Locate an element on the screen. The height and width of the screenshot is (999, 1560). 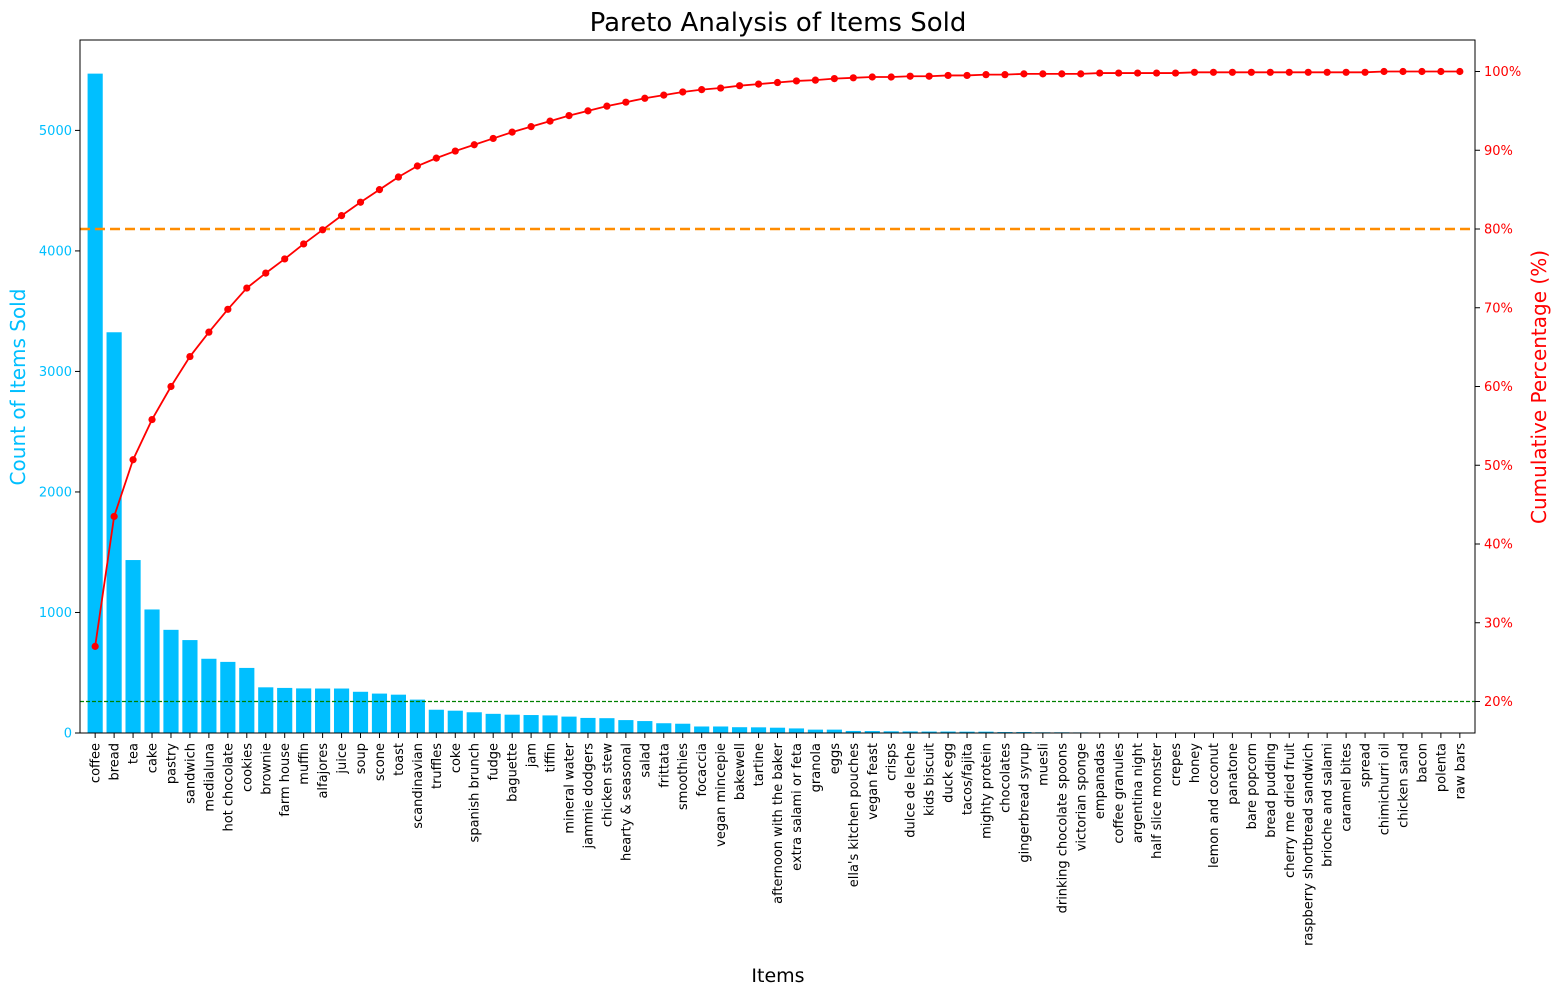
x-tick-label-50: muesli is located at coordinates (1043, 764).